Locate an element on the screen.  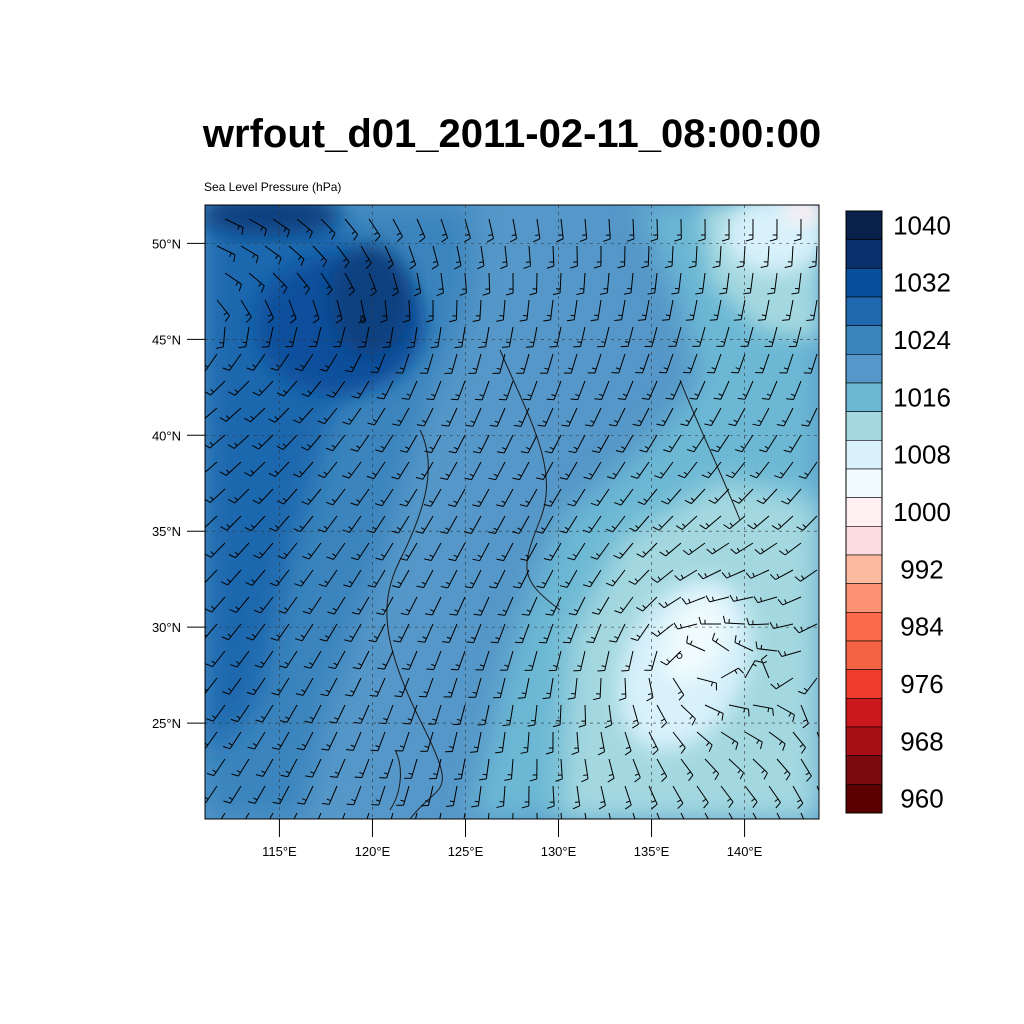
lon-tick-label: 120°E is located at coordinates (373, 851).